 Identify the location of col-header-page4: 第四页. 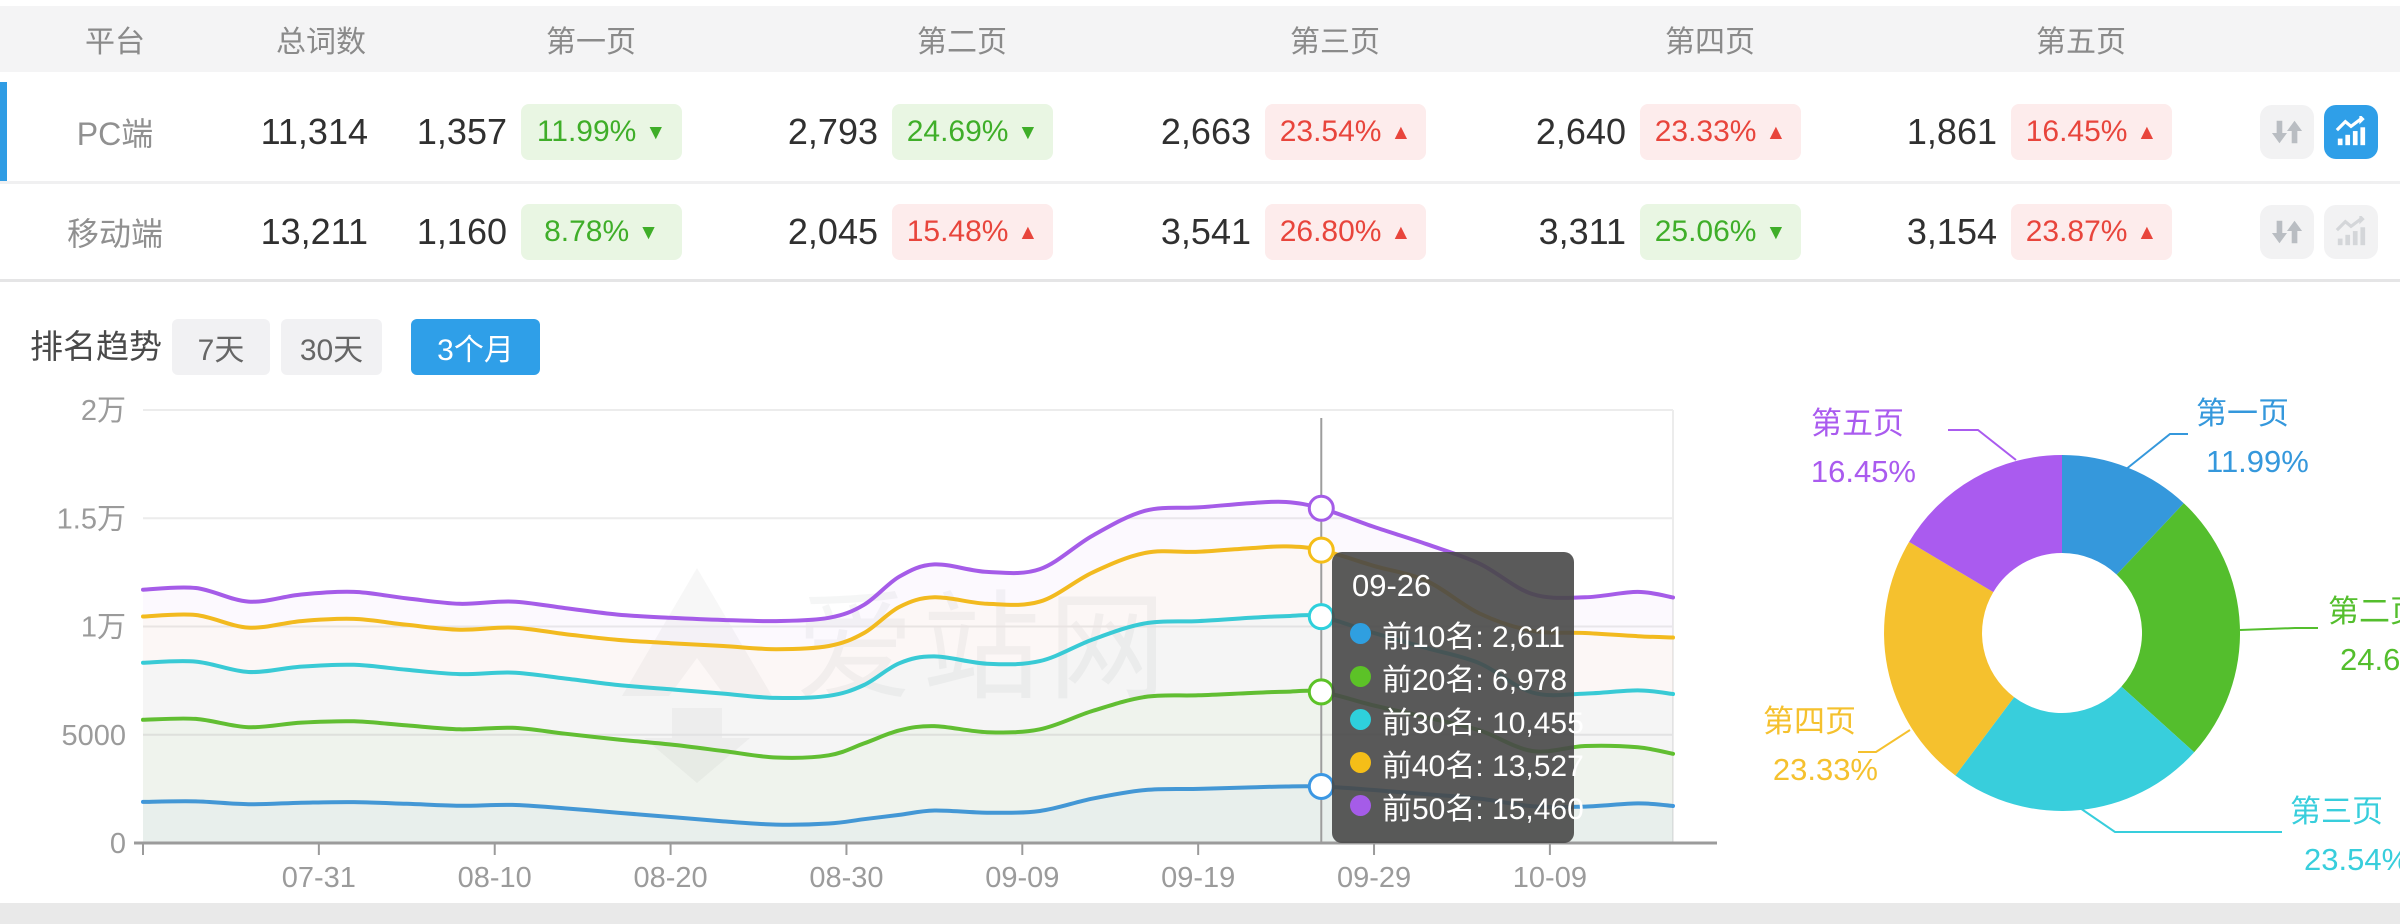
(1710, 42).